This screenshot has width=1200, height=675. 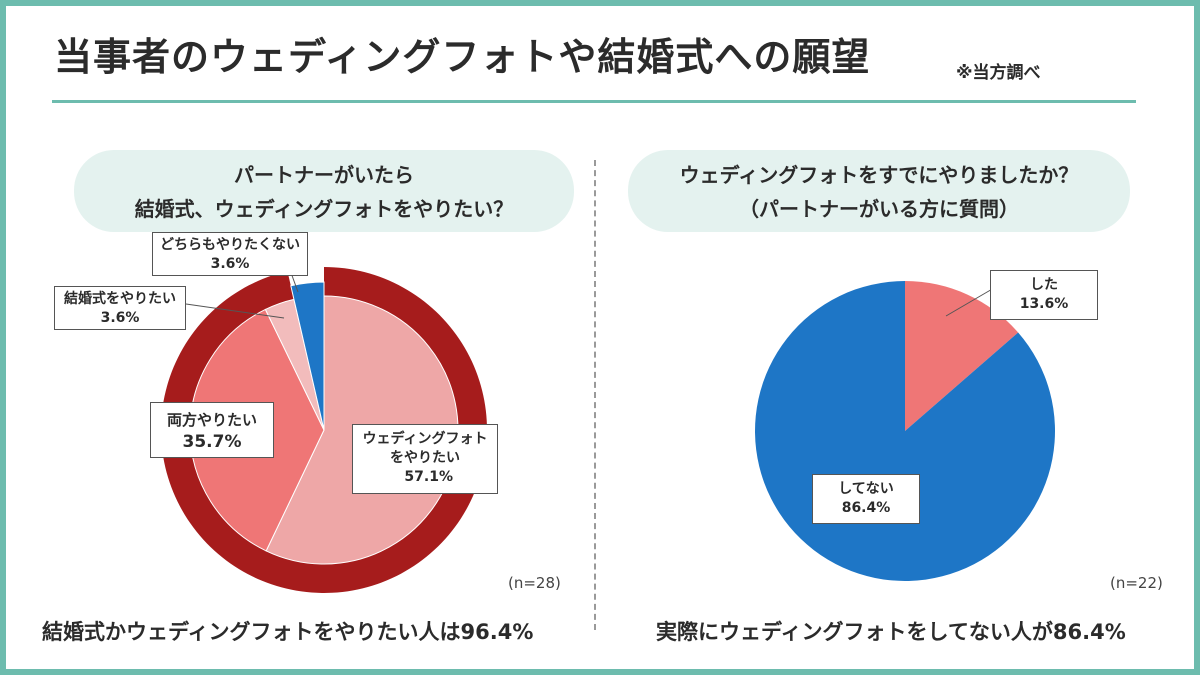 I want to click on right-question-pill: ウェディングフォトをすでにやりましたか？ （パートナーがいる方に質問）, so click(x=879, y=191).